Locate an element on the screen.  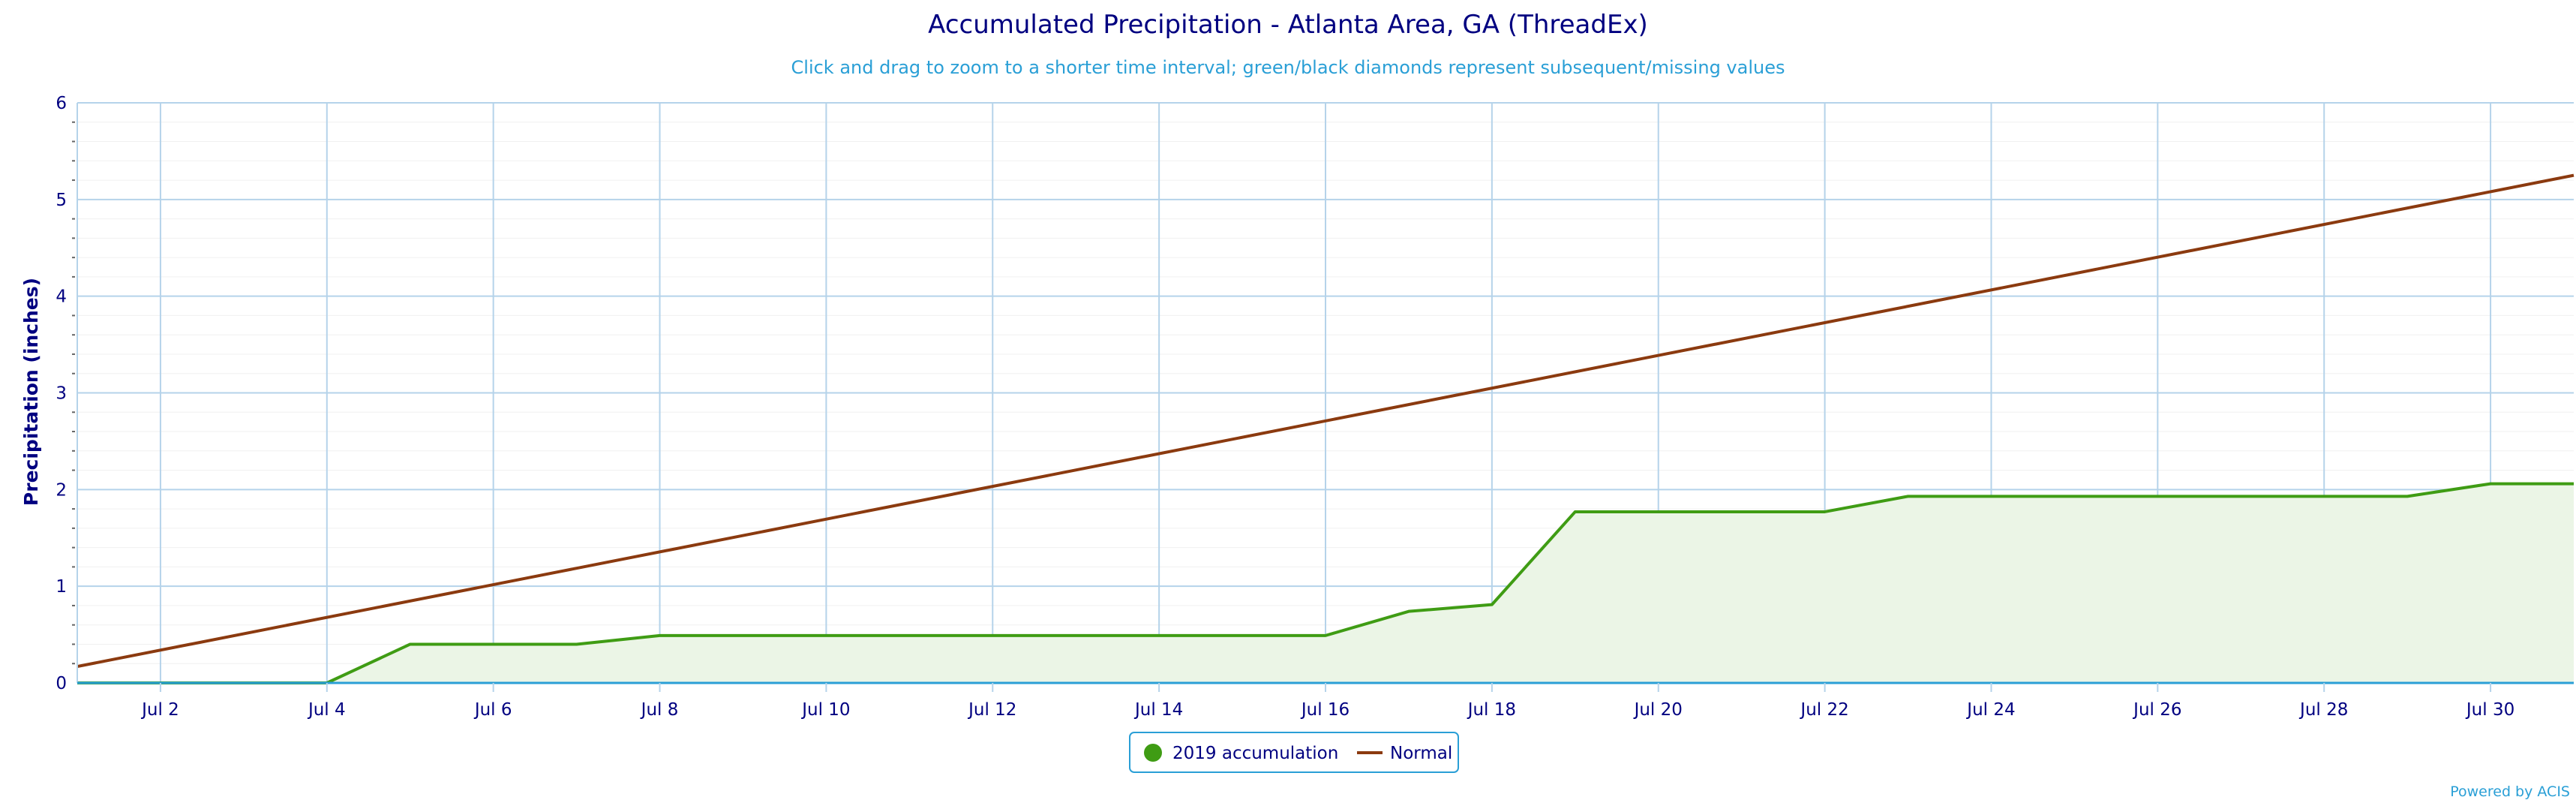
x-tick-label: Jul 22 is located at coordinates (1823, 710).